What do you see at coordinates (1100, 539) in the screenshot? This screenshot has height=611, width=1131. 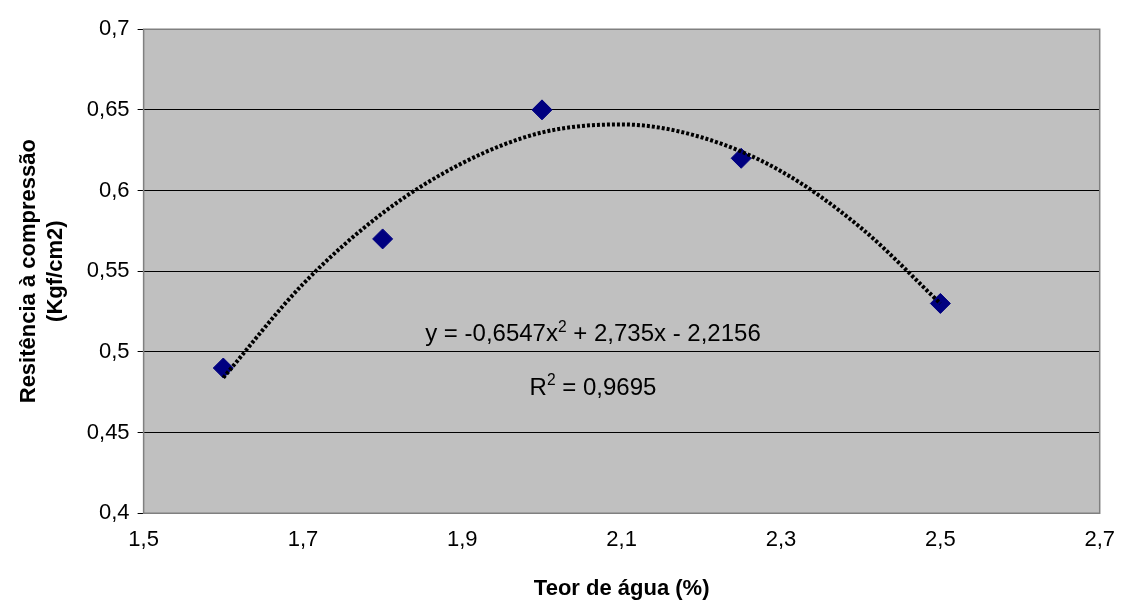 I see `x-tick-label: 2,7` at bounding box center [1100, 539].